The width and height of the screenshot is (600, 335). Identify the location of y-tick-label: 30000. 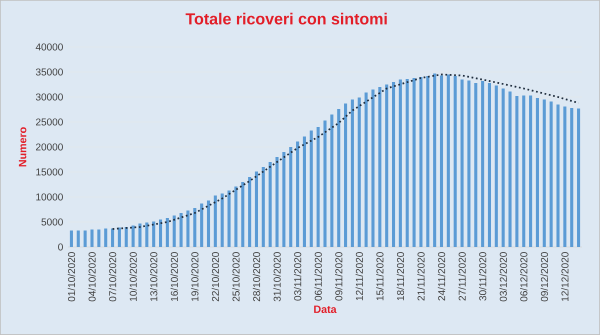
(49, 97).